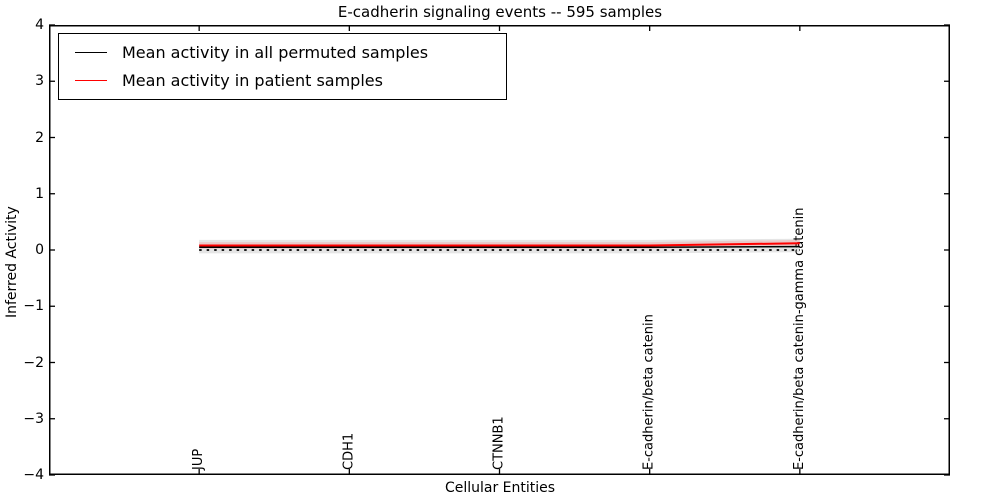 This screenshot has width=1000, height=500. Describe the element at coordinates (39, 193) in the screenshot. I see `y-tick-label: 1` at that location.